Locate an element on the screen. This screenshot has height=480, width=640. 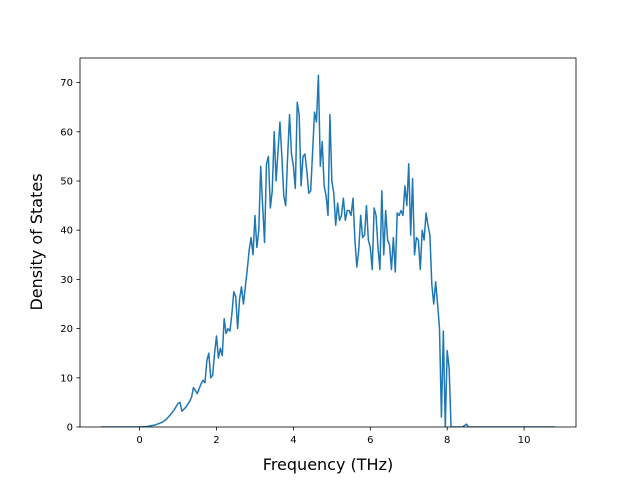
x-axis-label: Frequency (THz) is located at coordinates (328, 464).